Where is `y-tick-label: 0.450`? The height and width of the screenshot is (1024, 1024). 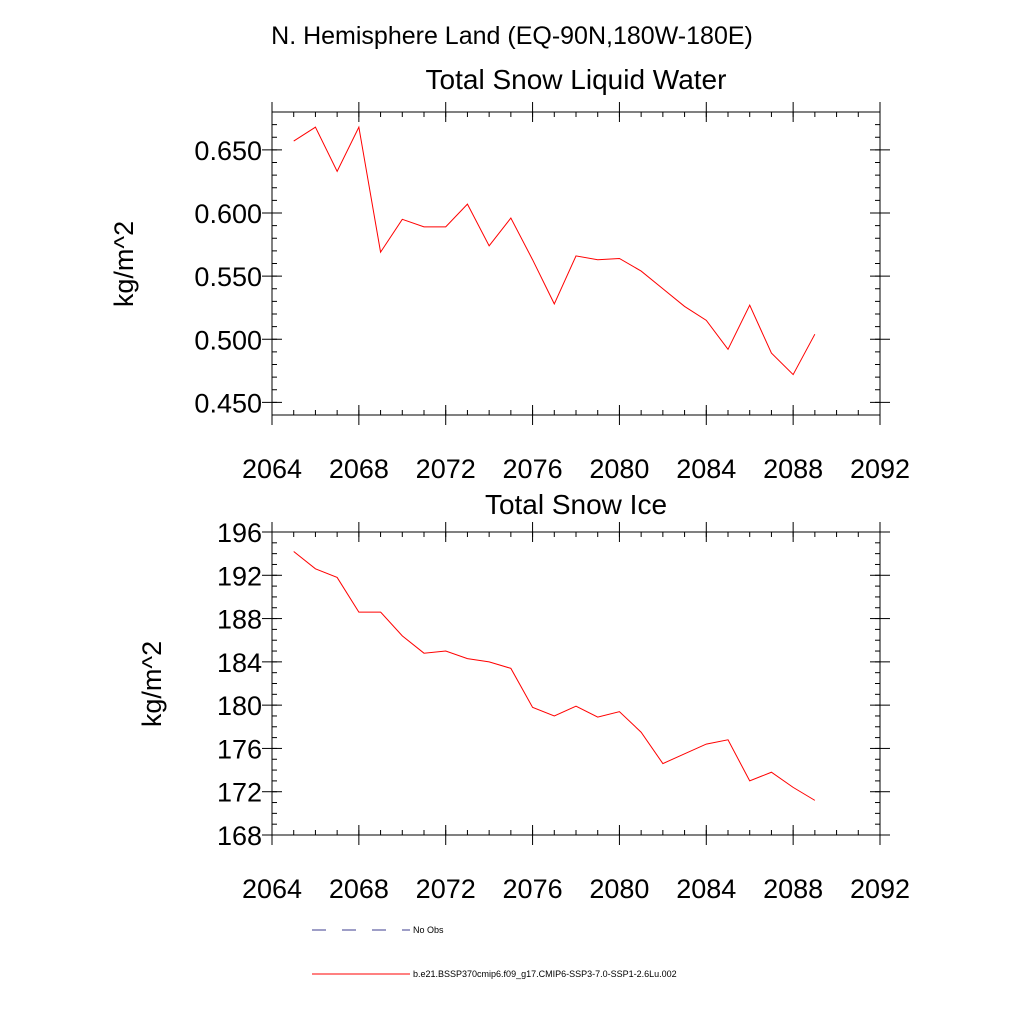
y-tick-label: 0.450 is located at coordinates (228, 403).